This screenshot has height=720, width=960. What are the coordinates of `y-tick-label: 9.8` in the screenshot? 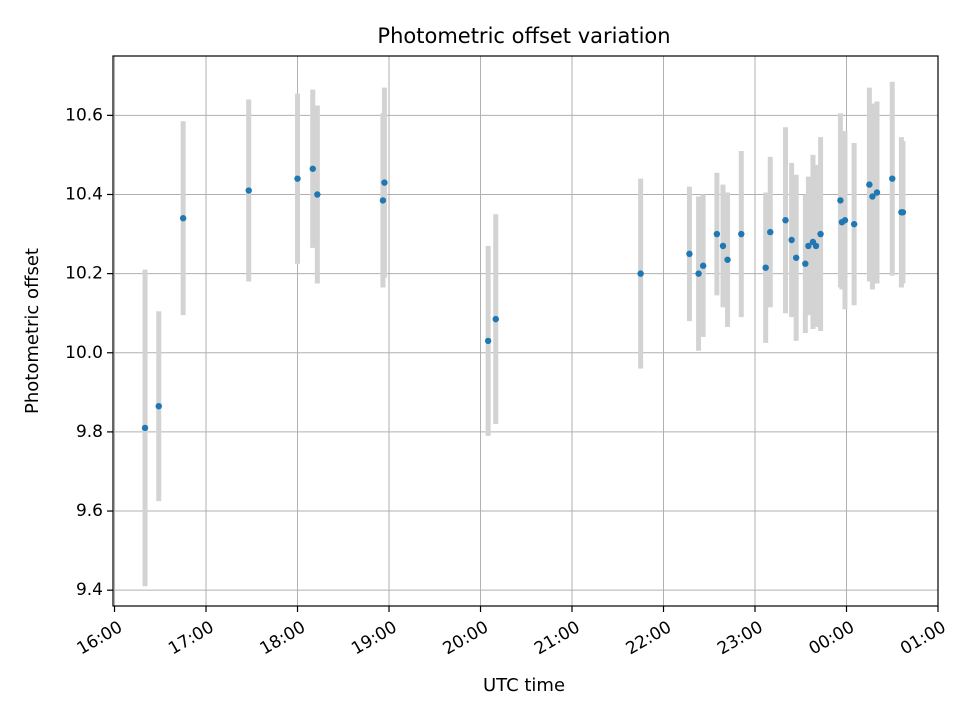 It's located at (89, 432).